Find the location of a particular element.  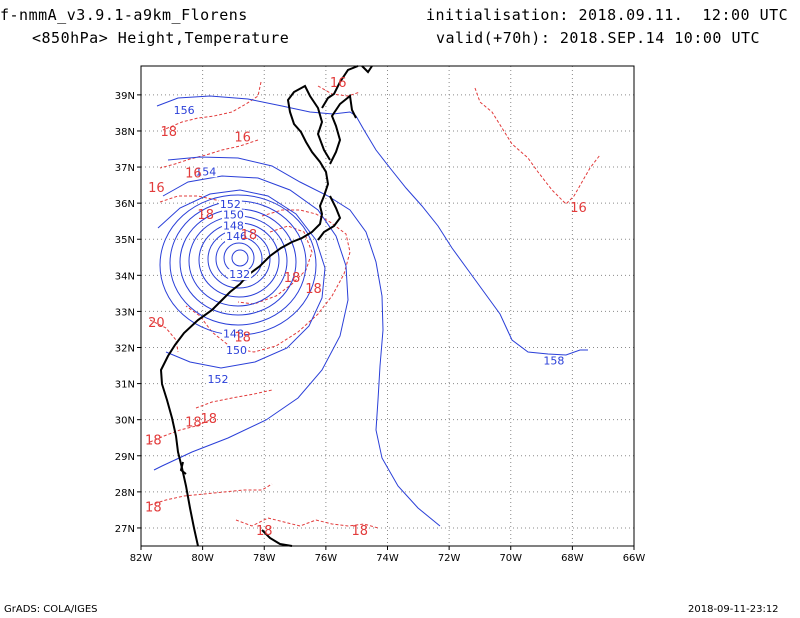

lat-tick-label: 37N is located at coordinates (125, 168).